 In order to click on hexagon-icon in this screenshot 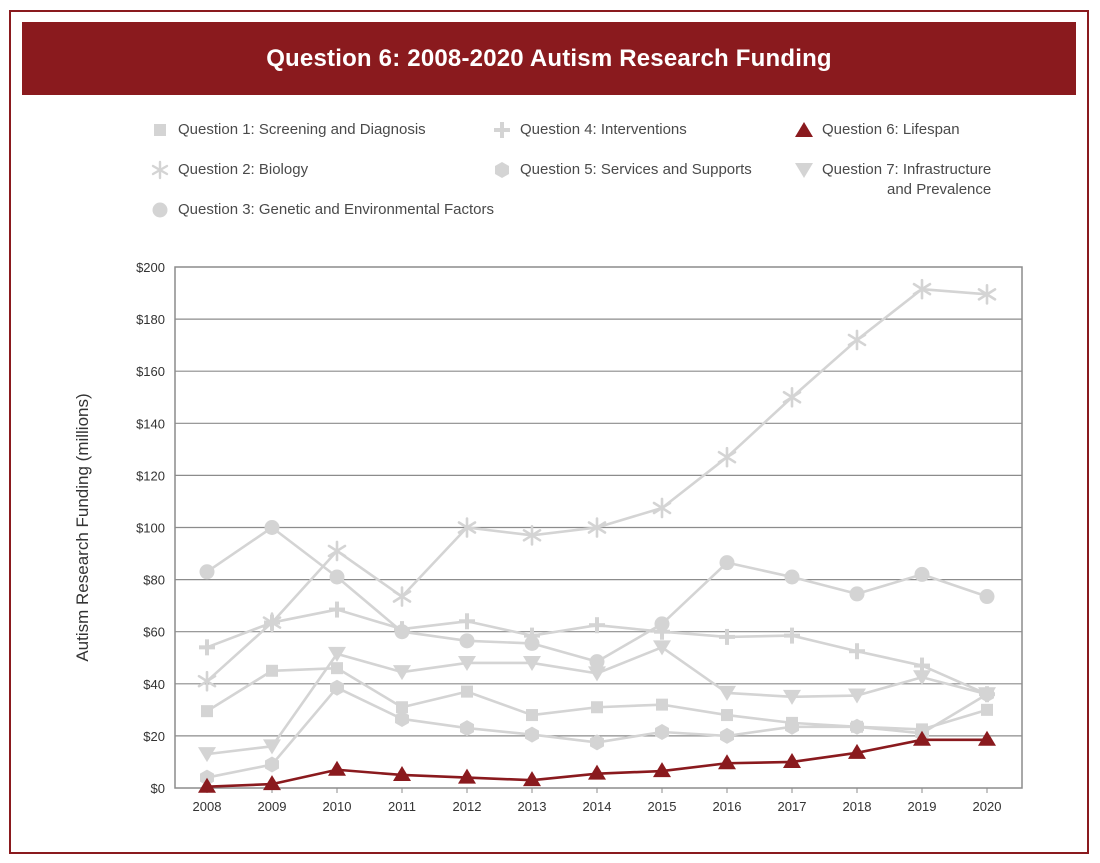, I will do `click(502, 170)`.